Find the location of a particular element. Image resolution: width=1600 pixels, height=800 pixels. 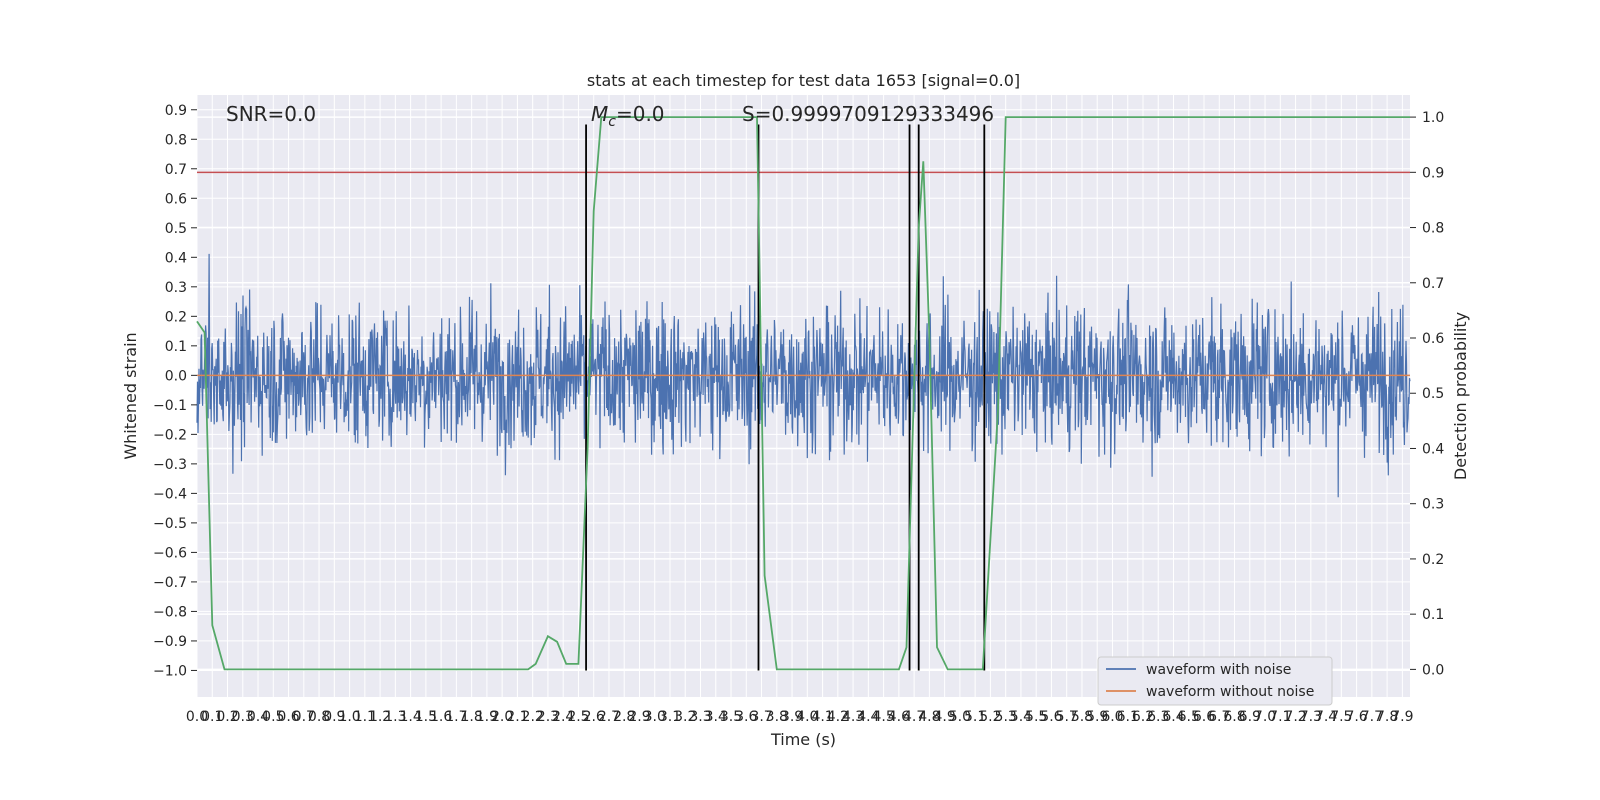

x-tick-label: 1.8 is located at coordinates (472, 717).